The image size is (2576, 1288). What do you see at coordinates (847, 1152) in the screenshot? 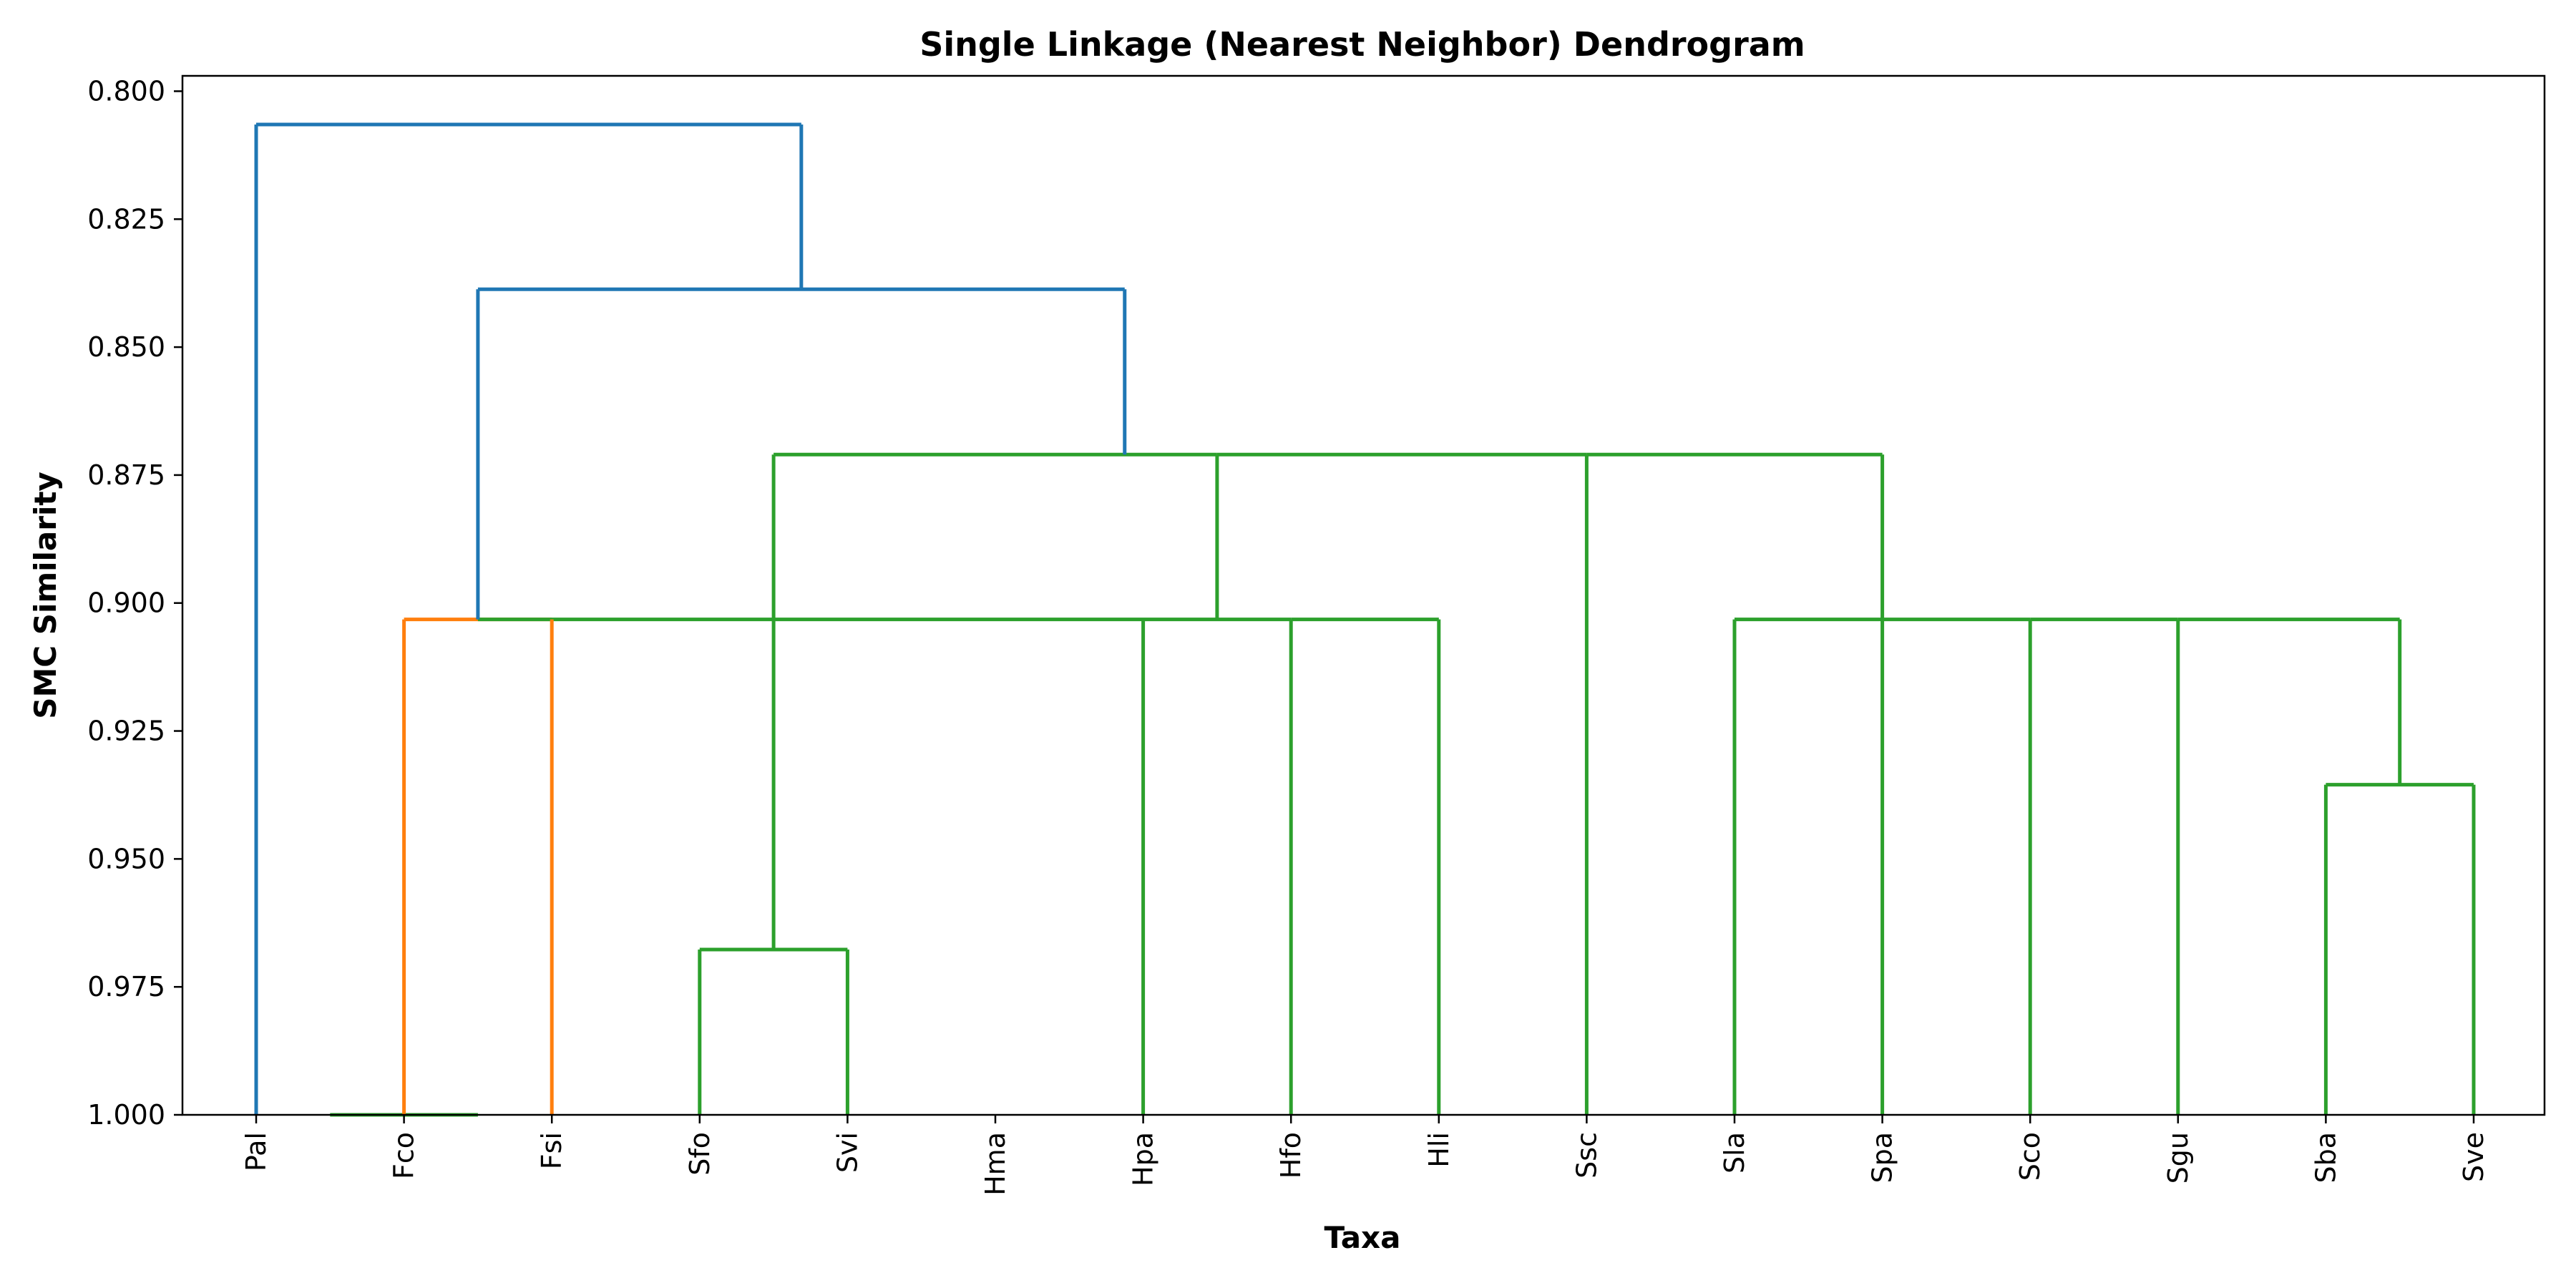
I see `leaf-label: Svi` at bounding box center [847, 1152].